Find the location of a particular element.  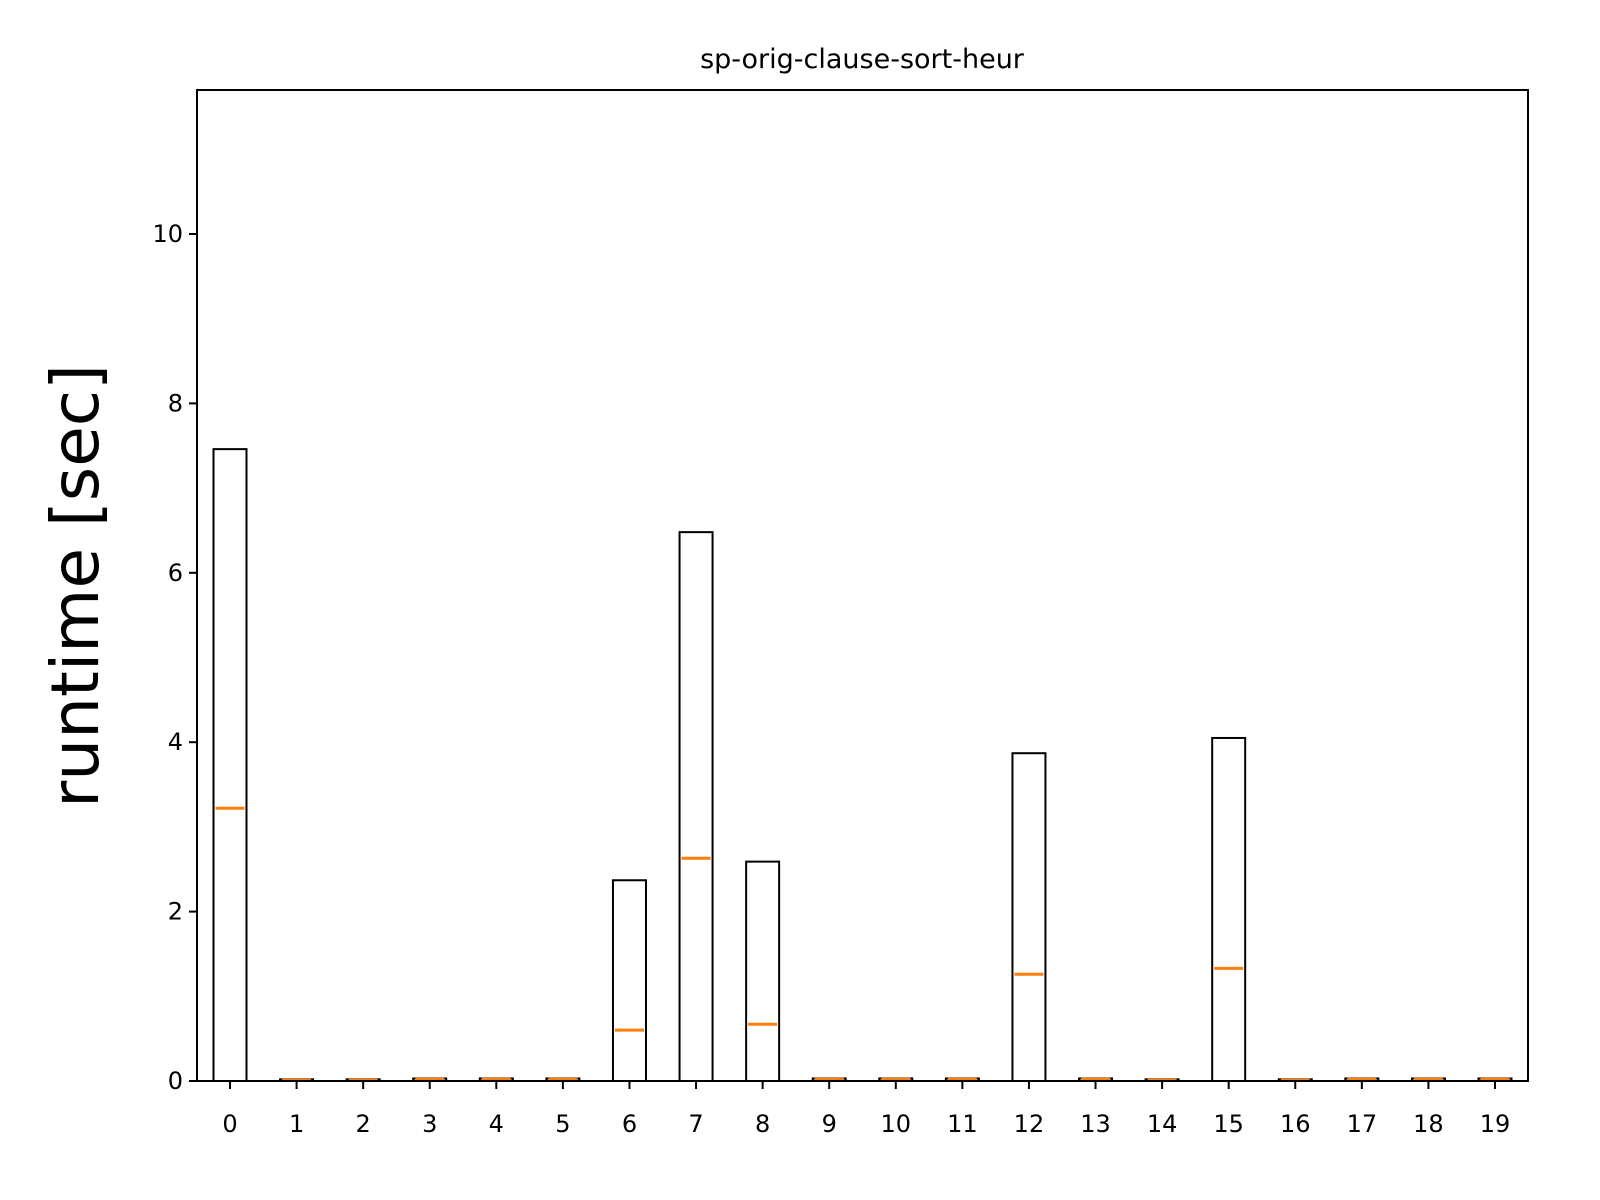

x-tick-label: 12 is located at coordinates (1029, 1124).